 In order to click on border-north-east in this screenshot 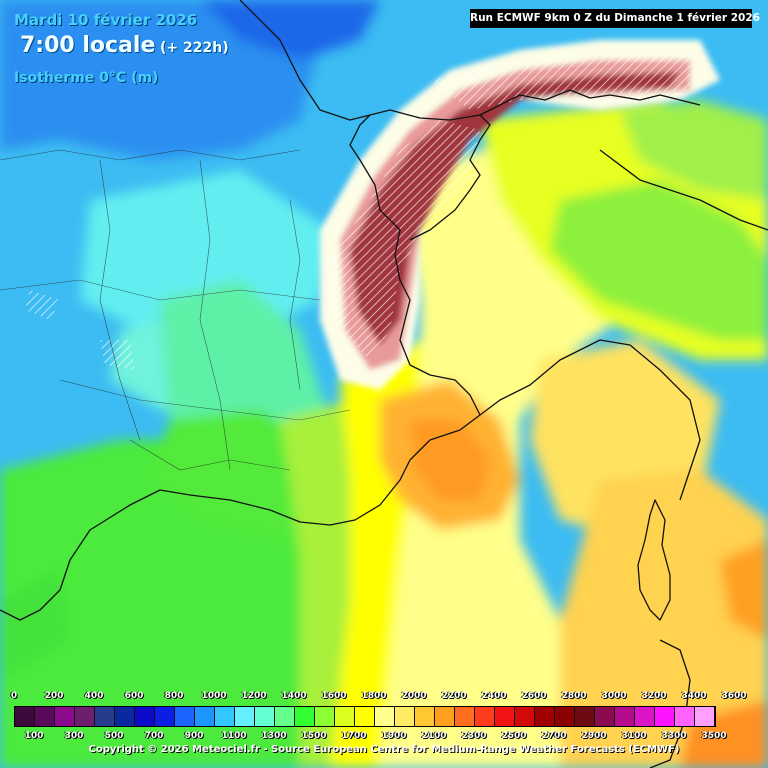, I will do `click(305, 60)`.